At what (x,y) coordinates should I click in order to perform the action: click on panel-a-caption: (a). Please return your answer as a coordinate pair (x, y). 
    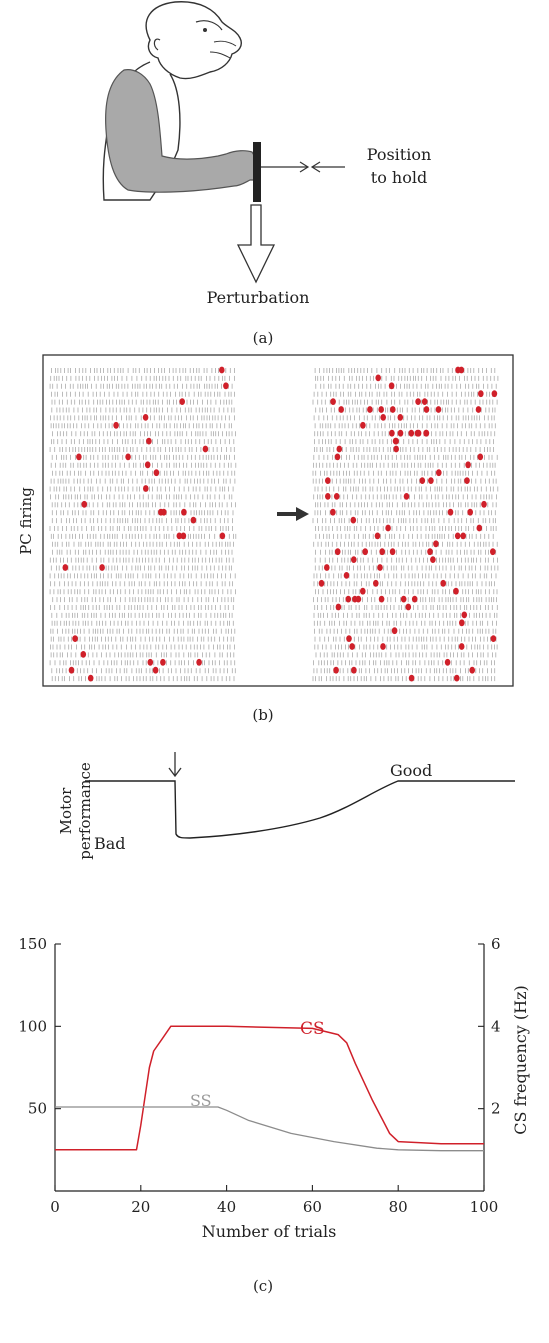
    Looking at the image, I should click on (263, 338).